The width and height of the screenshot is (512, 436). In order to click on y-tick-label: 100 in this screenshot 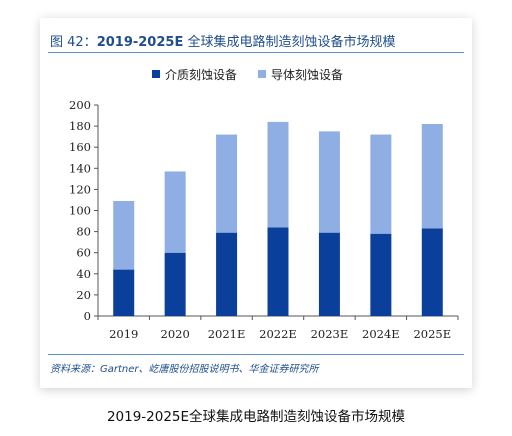, I will do `click(80, 211)`.